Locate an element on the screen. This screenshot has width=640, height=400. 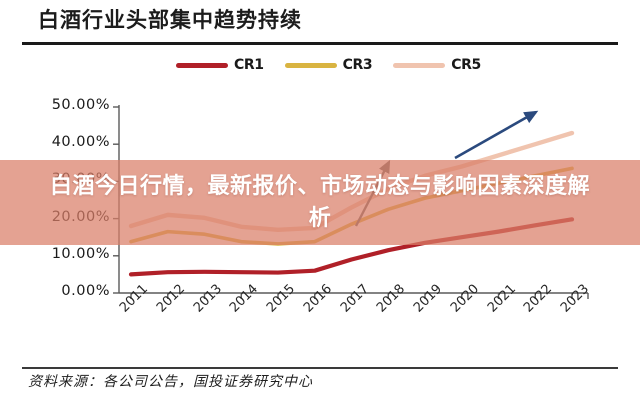
legend-label-cr5: CR5 is located at coordinates (466, 65).